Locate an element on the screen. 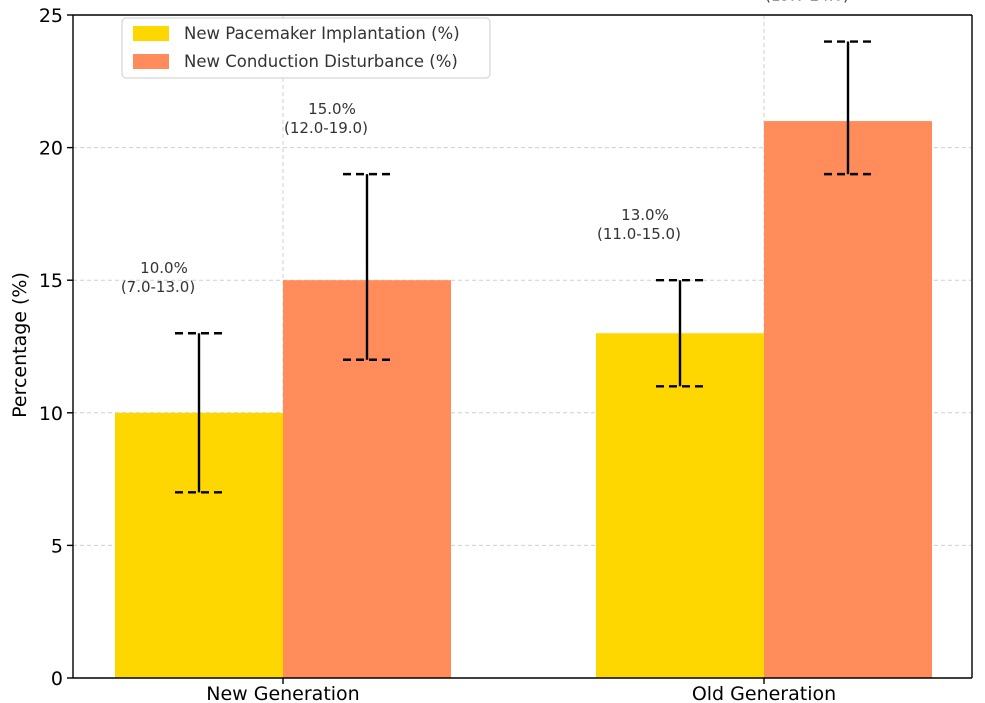  ci-label: (7.0-13.0) is located at coordinates (158, 287).